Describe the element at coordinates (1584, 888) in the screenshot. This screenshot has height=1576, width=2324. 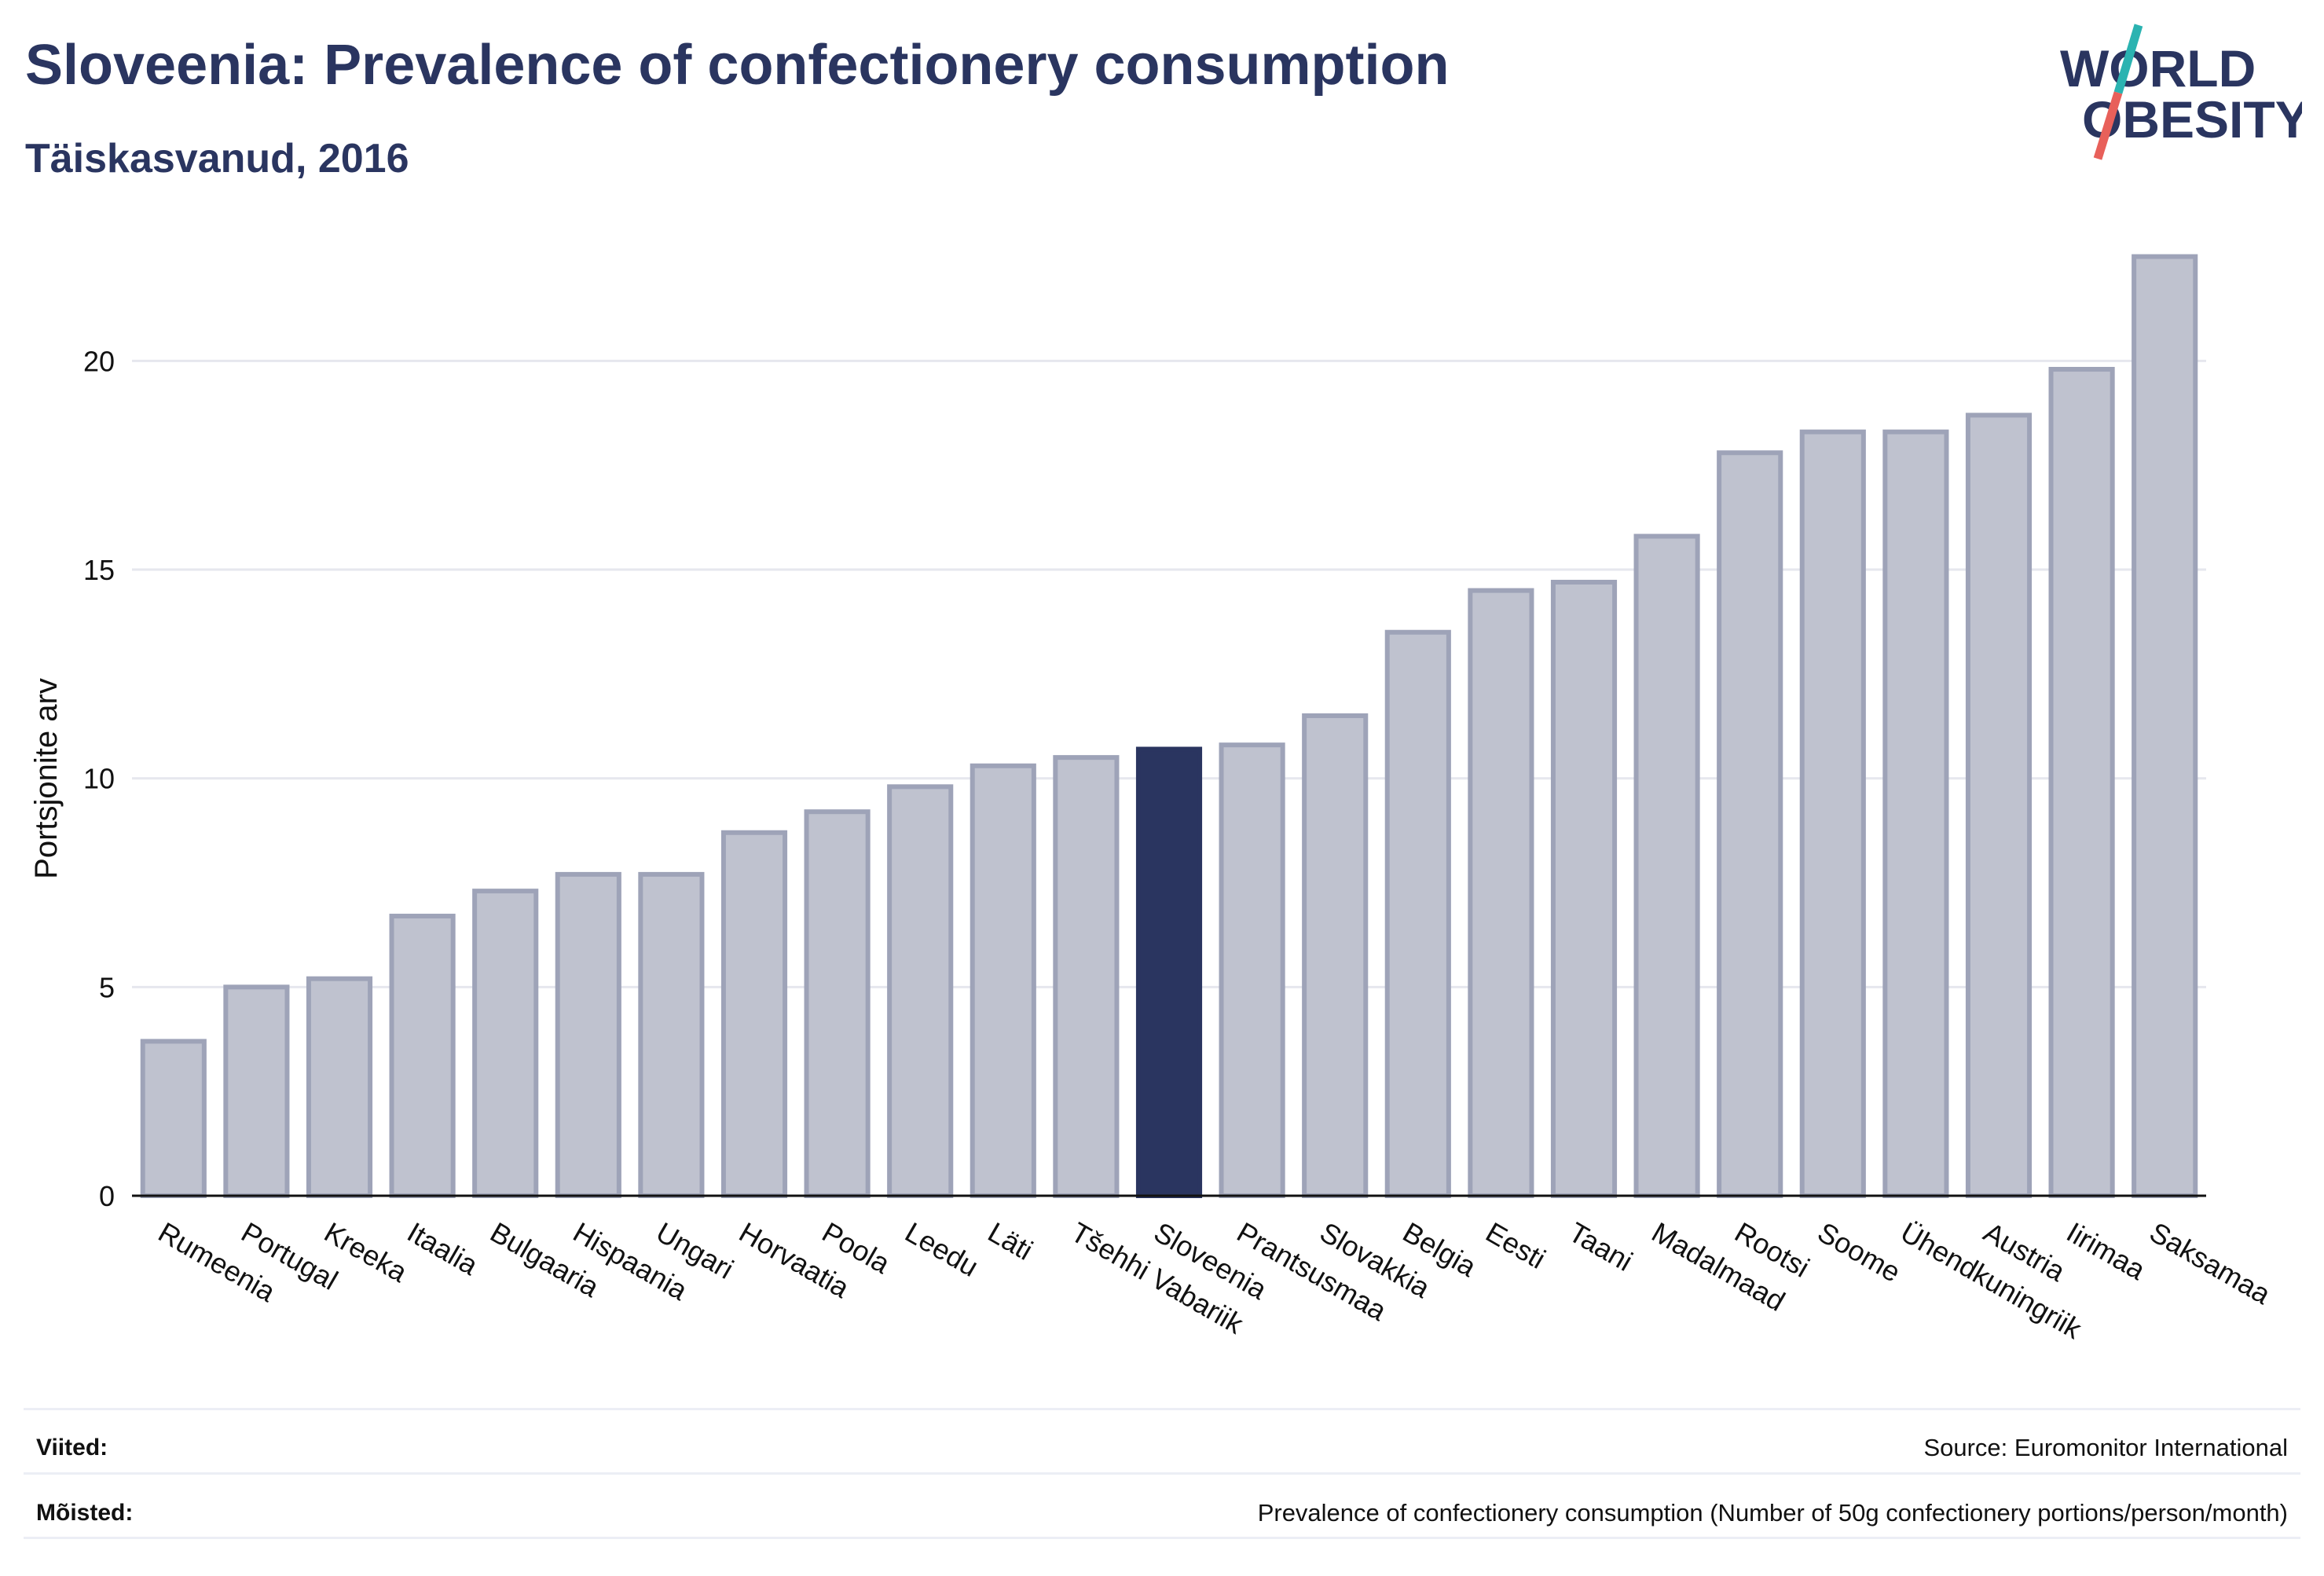
I see `bar-taani` at that location.